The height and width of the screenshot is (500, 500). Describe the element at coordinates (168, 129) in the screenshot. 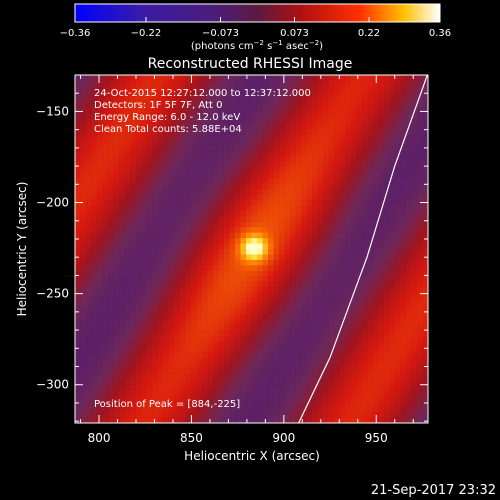

I see `info-line: Clean Total counts: 5.88E+04` at that location.